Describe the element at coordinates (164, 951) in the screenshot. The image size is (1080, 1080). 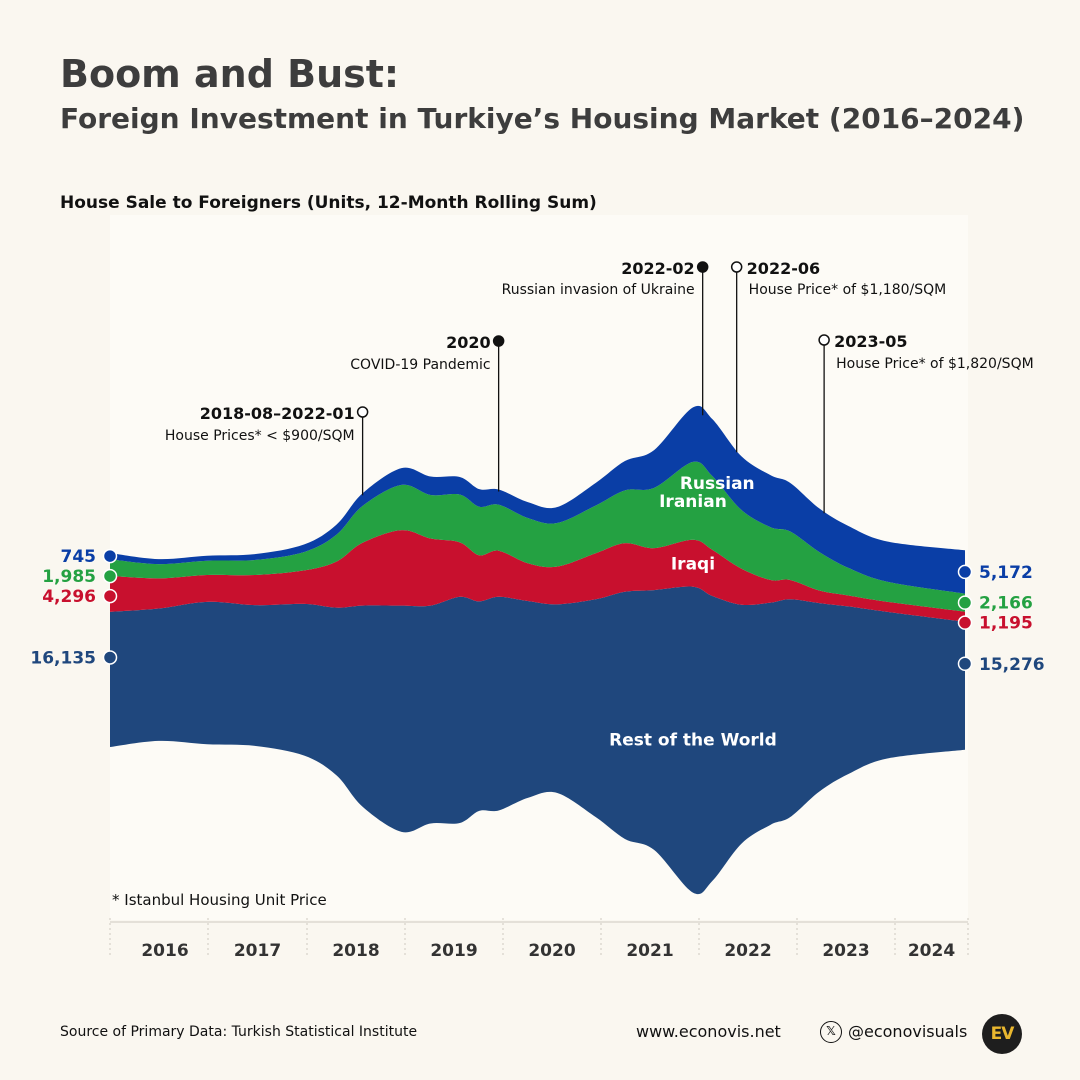
I see `x-tick-2016: 2016` at that location.